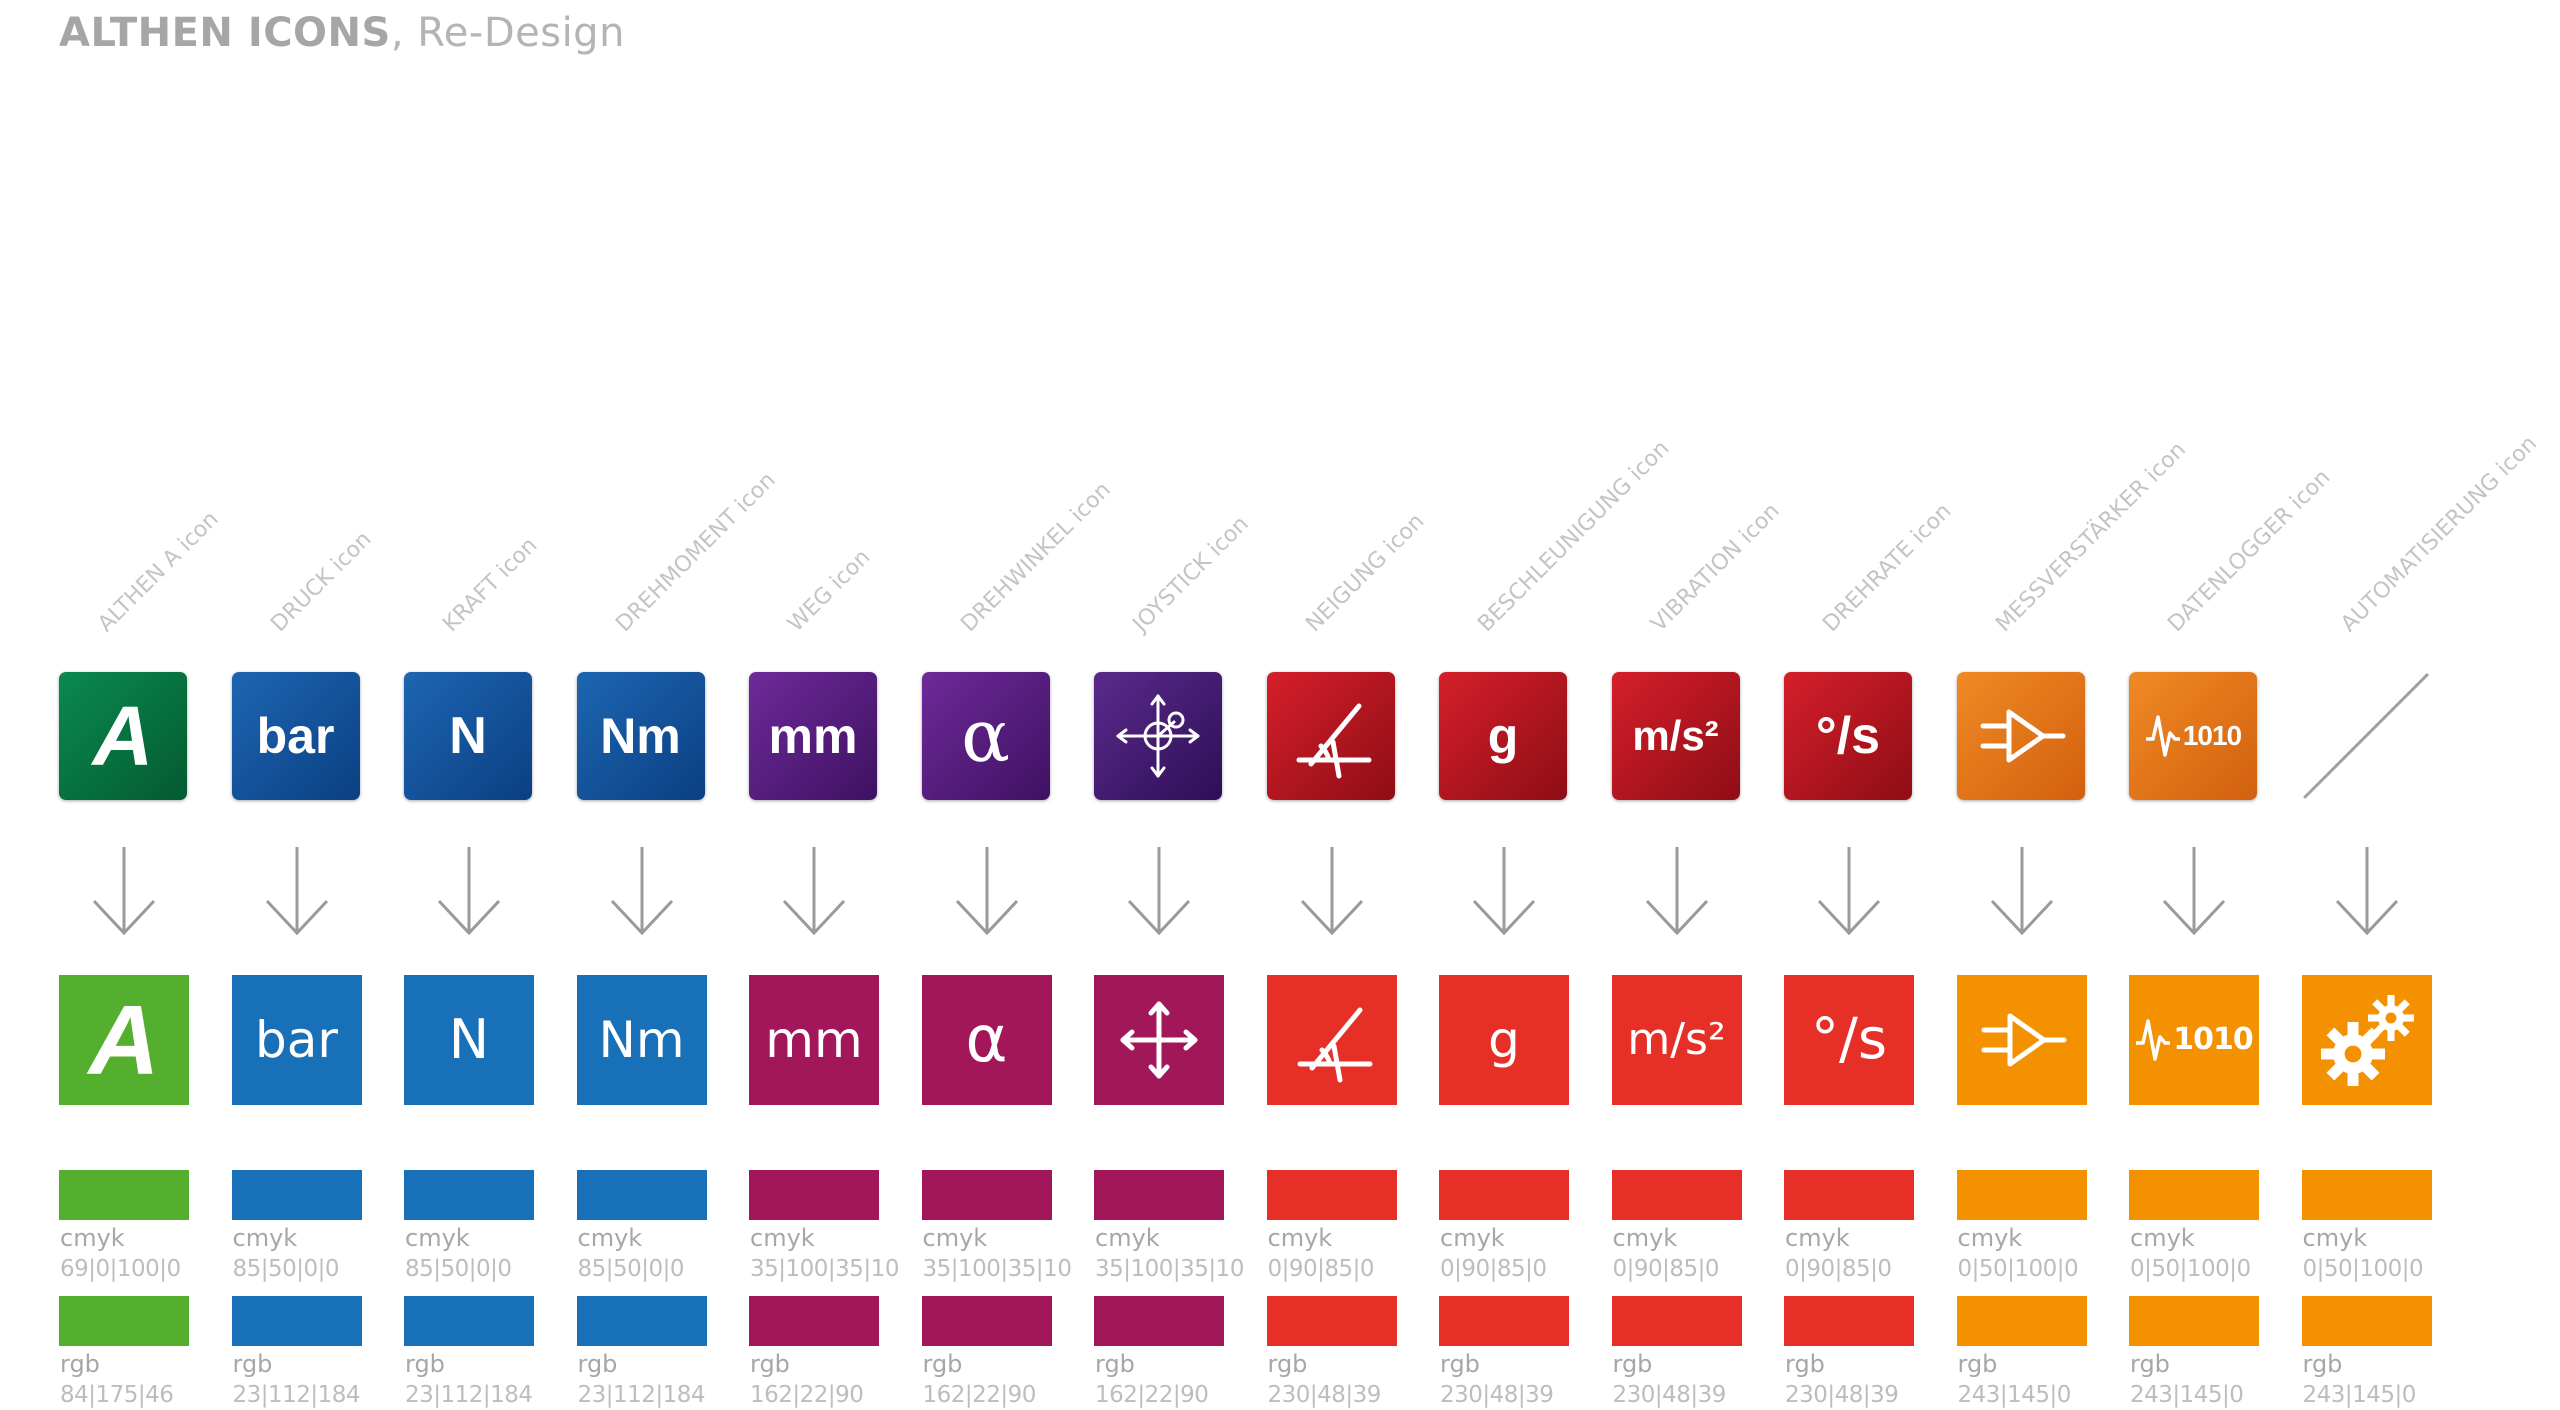  Describe the element at coordinates (1364, 572) in the screenshot. I see `icon-label: NEIGUNG icon` at that location.